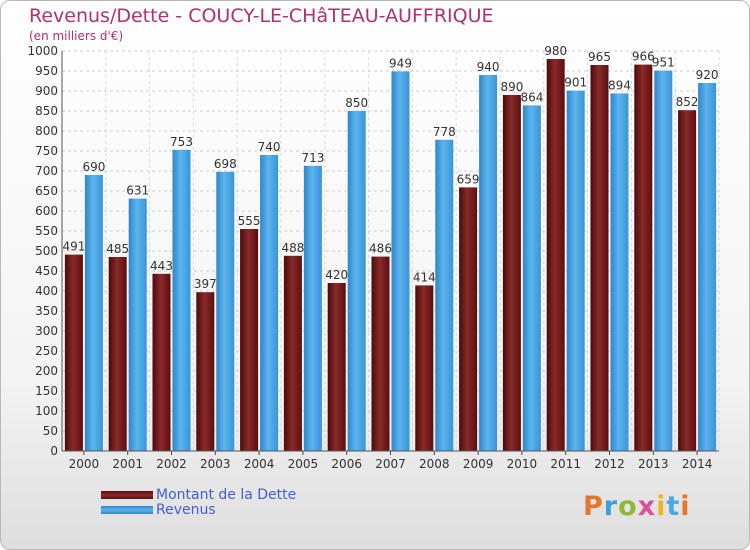 The height and width of the screenshot is (550, 750). Describe the element at coordinates (46, 371) in the screenshot. I see `y-tick-label-200: 200` at that location.